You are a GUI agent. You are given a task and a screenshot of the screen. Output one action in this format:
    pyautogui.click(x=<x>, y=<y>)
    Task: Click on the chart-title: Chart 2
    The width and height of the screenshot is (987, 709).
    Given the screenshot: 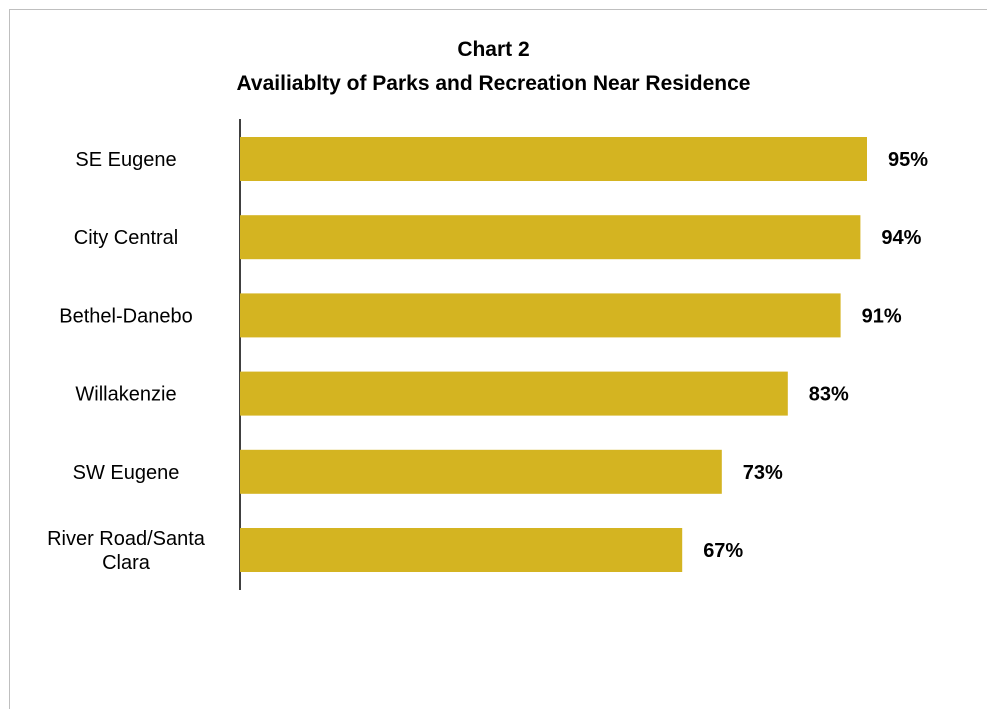 What is the action you would take?
    pyautogui.click(x=493, y=49)
    